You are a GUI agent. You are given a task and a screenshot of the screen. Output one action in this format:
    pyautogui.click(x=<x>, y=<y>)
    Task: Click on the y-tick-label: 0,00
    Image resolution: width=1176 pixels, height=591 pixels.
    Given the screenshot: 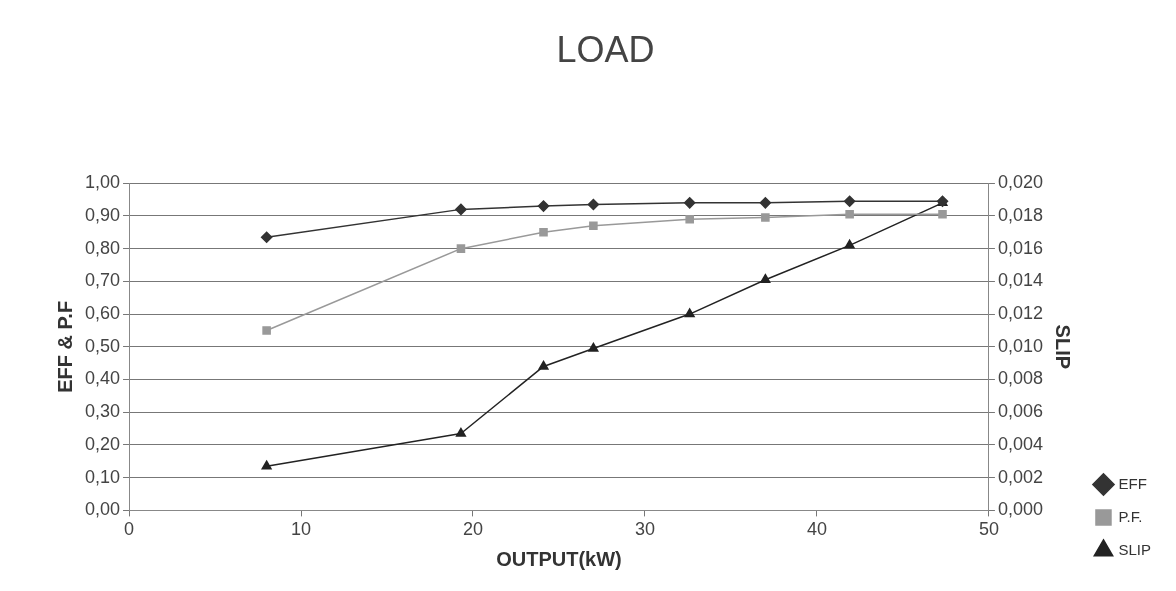 What is the action you would take?
    pyautogui.click(x=102, y=509)
    